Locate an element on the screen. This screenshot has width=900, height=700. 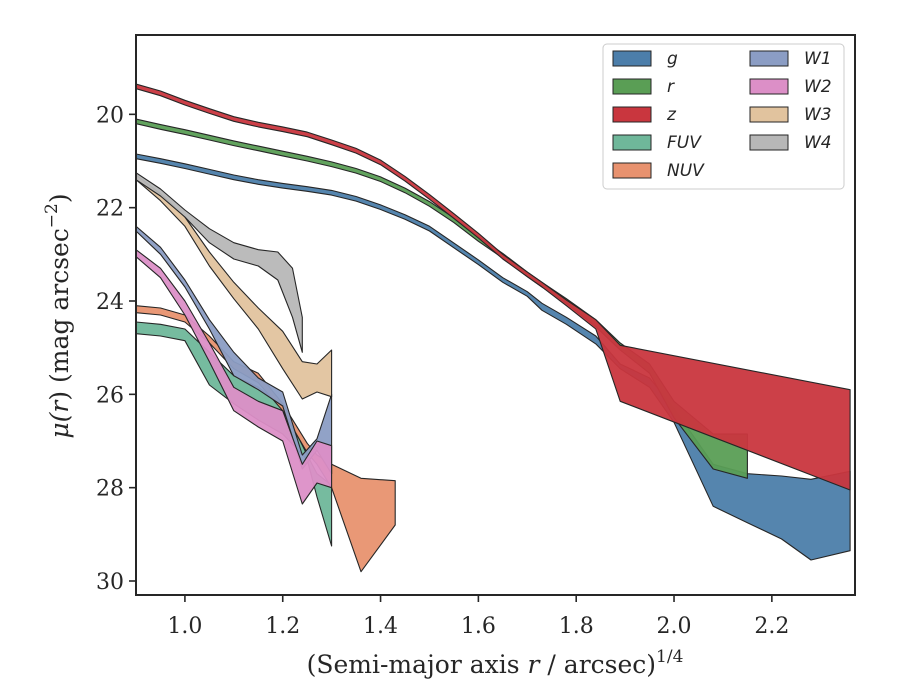
band-w3 is located at coordinates (234, 287).